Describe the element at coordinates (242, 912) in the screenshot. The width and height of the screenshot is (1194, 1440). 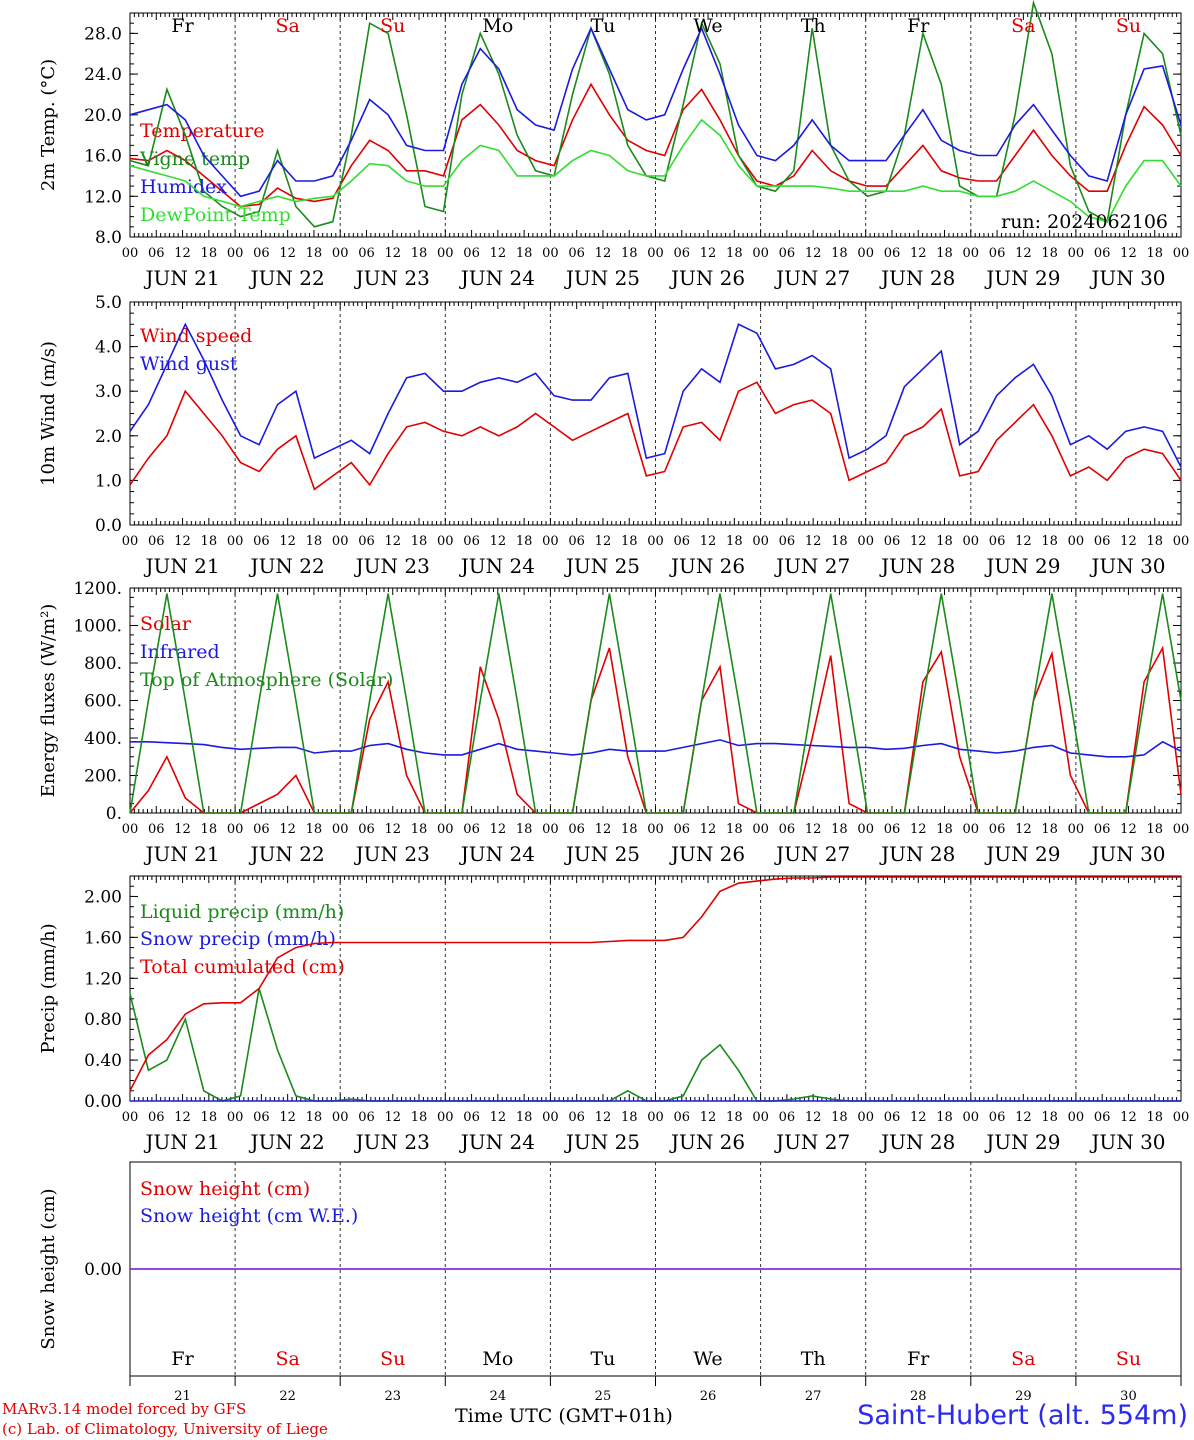
I see `legend-label: Liquid precip (mm/h)` at that location.